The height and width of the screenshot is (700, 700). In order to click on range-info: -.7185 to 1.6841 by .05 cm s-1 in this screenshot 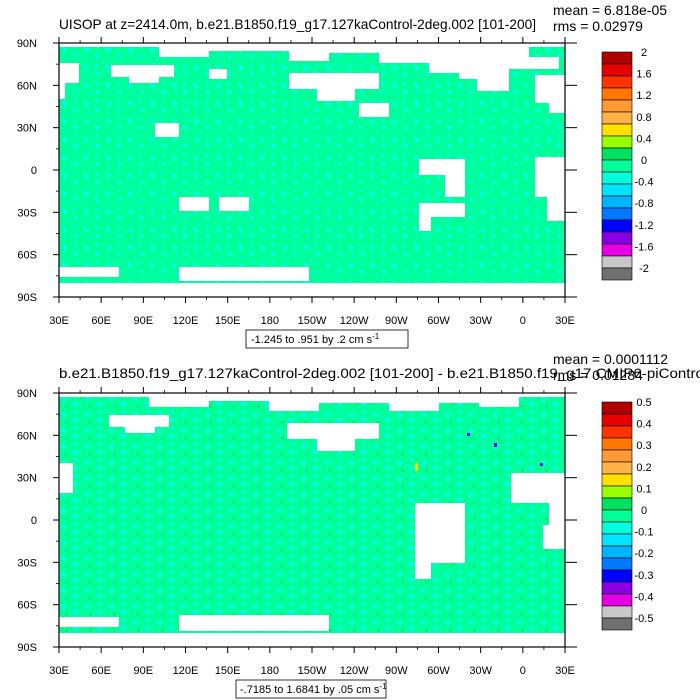, I will do `click(313, 689)`.